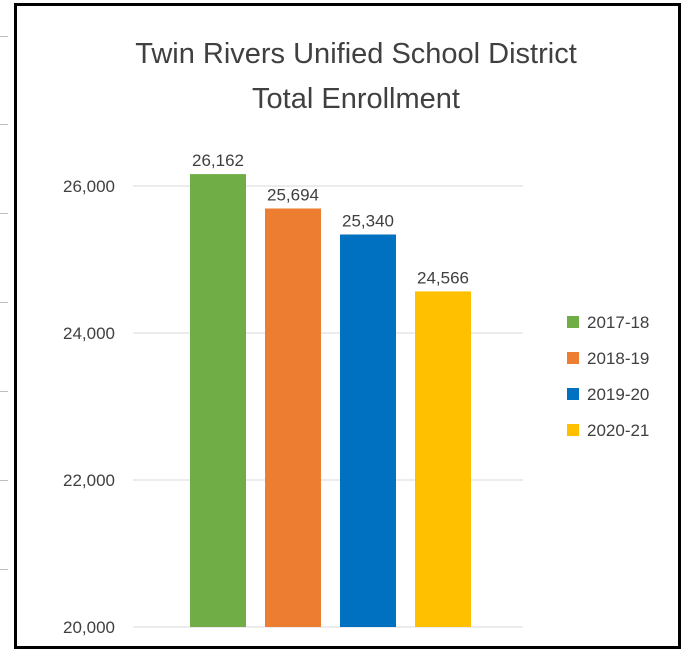 The width and height of the screenshot is (687, 655). What do you see at coordinates (368, 221) in the screenshot?
I see `data-label: 25,340` at bounding box center [368, 221].